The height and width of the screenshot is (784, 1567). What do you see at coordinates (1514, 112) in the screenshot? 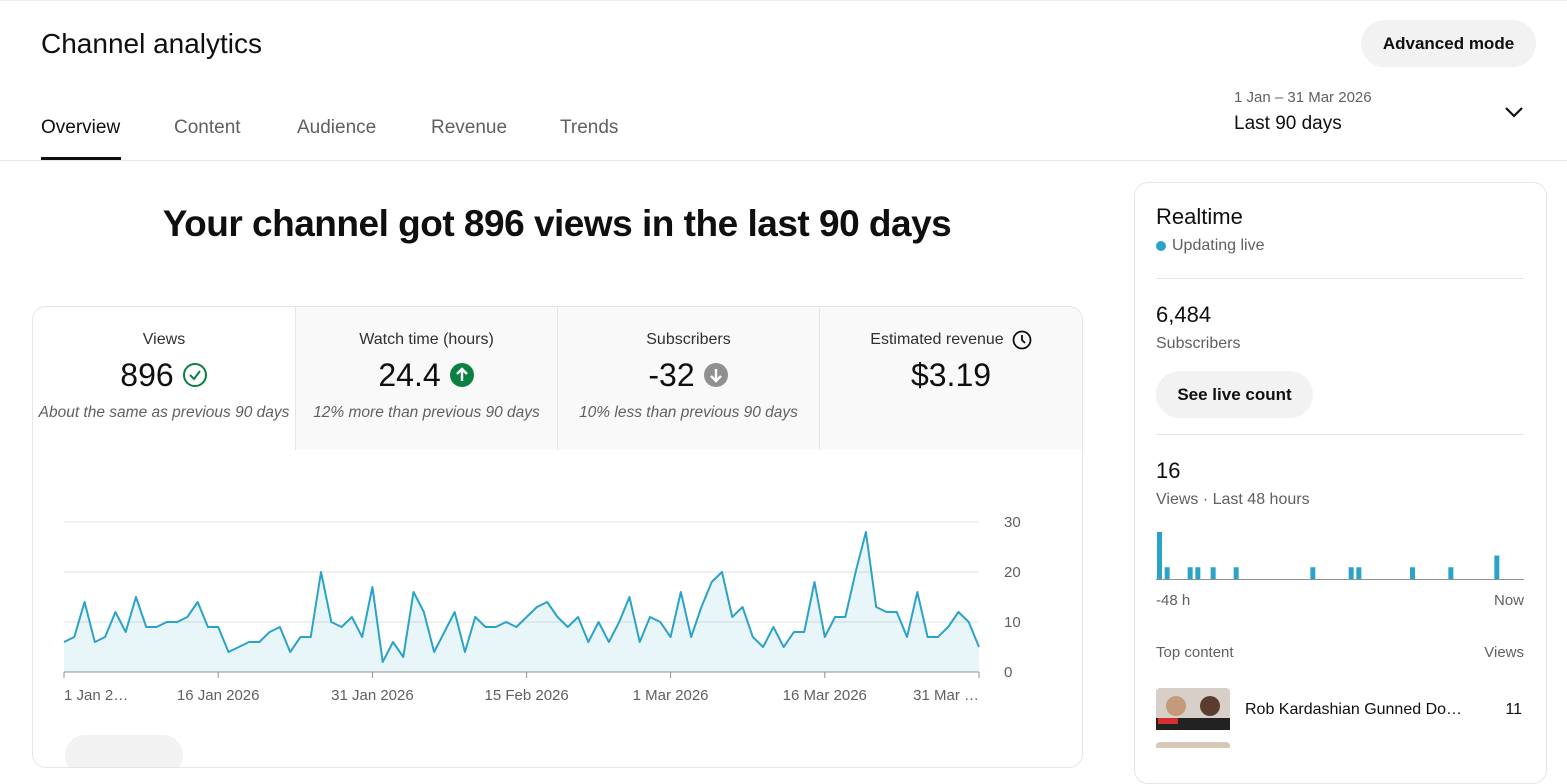
I see `chevron-icon` at bounding box center [1514, 112].